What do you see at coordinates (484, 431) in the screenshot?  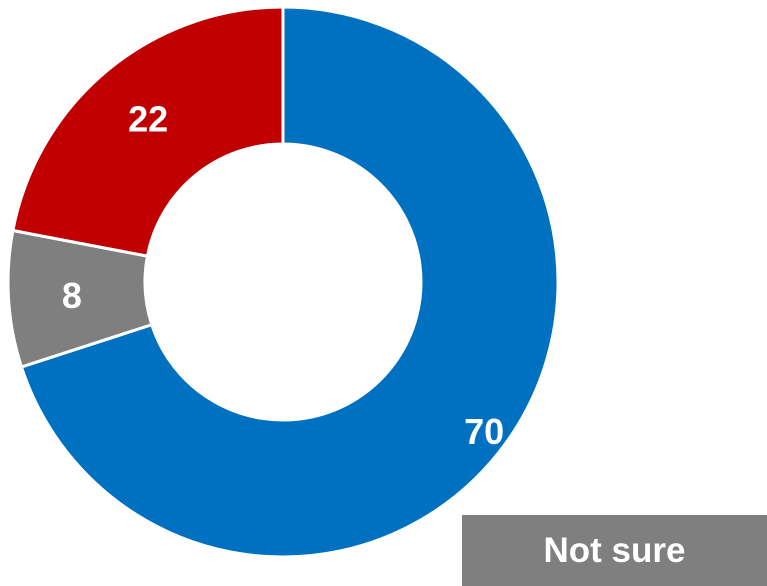 I see `data-label-0: 70` at bounding box center [484, 431].